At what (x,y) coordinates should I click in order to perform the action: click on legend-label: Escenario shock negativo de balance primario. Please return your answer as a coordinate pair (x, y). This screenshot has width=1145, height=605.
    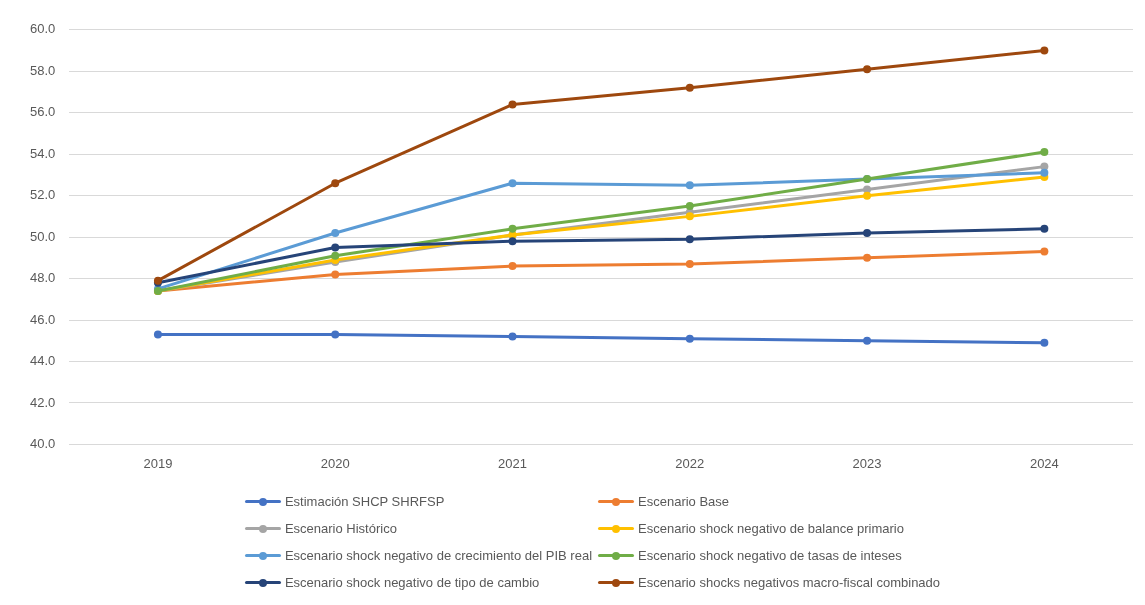
    Looking at the image, I should click on (771, 528).